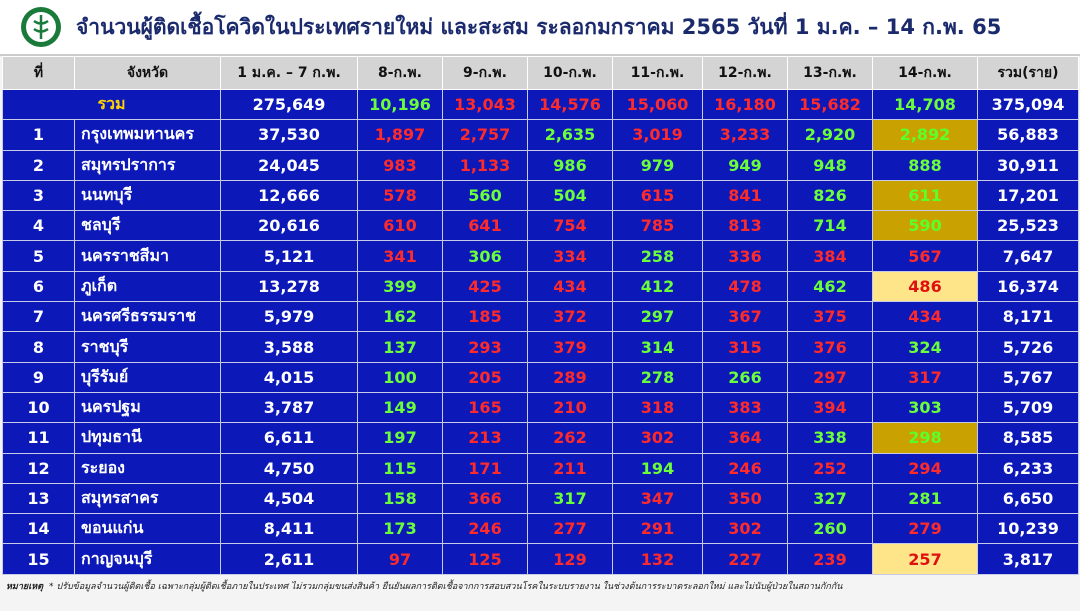  What do you see at coordinates (147, 407) in the screenshot?
I see `province: นครปฐม` at bounding box center [147, 407].